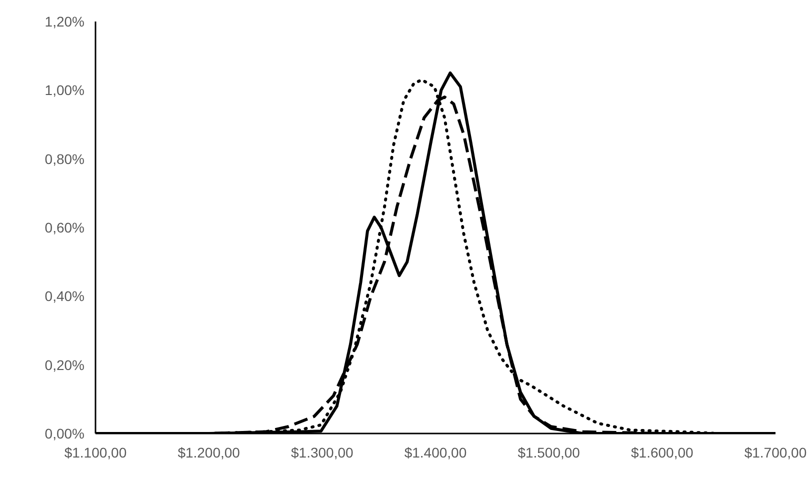 The image size is (808, 477). What do you see at coordinates (209, 452) in the screenshot?
I see `x-tick-label: $1.200,00` at bounding box center [209, 452].